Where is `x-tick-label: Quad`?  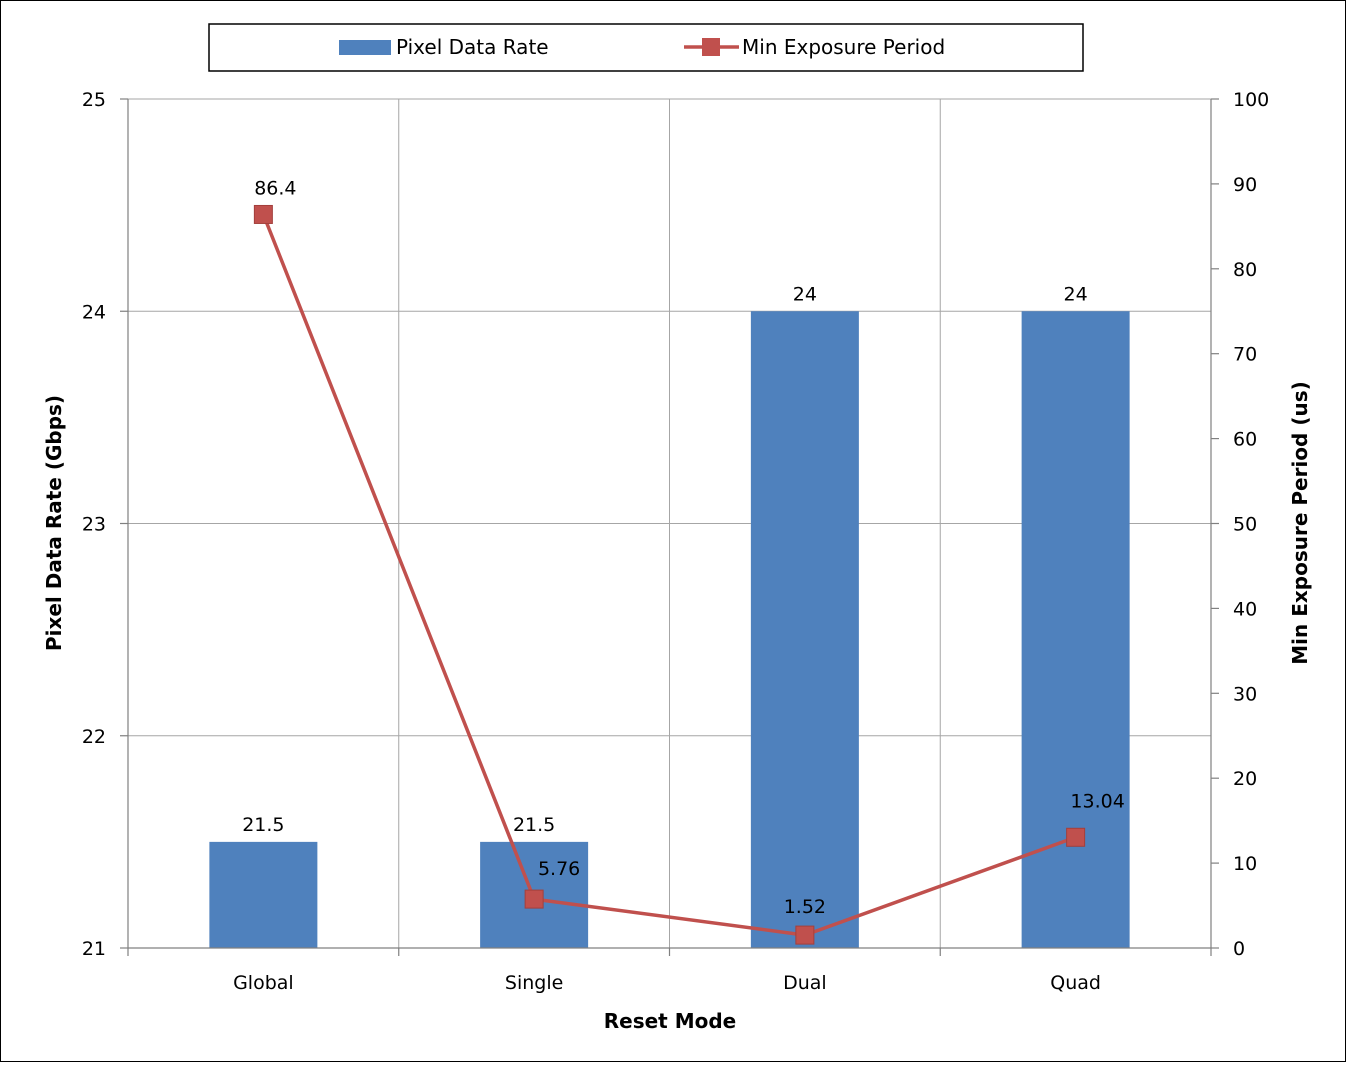
x-tick-label: Quad is located at coordinates (1075, 983).